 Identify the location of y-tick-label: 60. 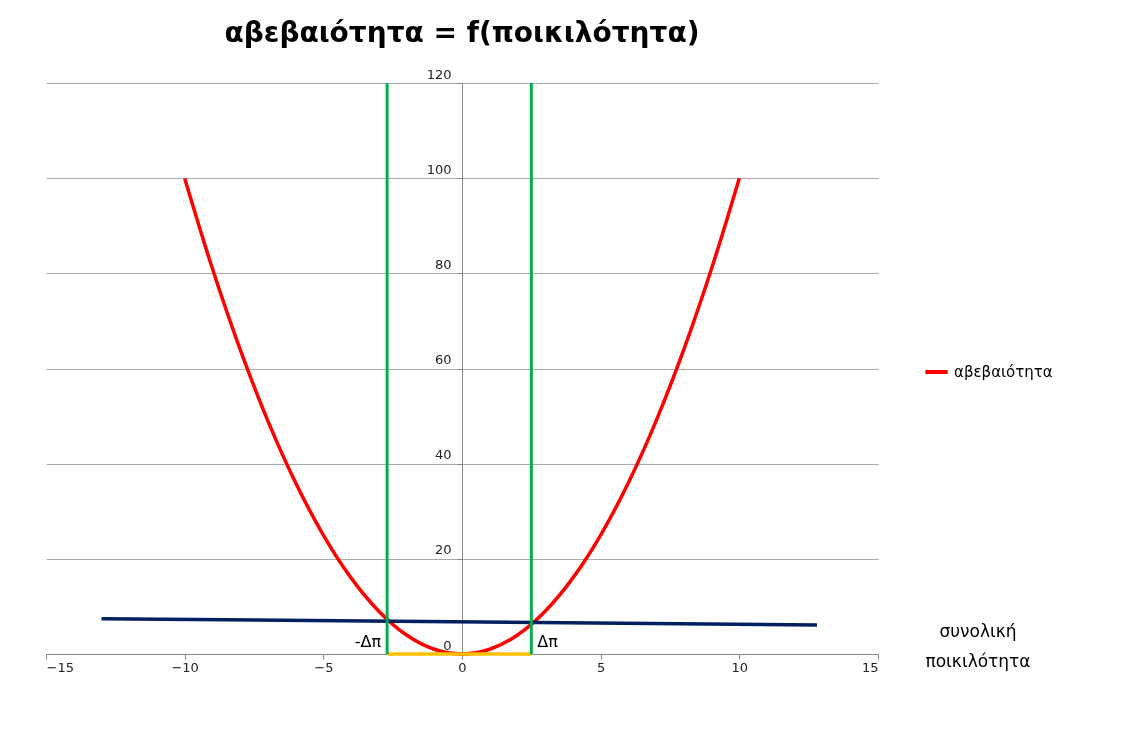
(443, 359).